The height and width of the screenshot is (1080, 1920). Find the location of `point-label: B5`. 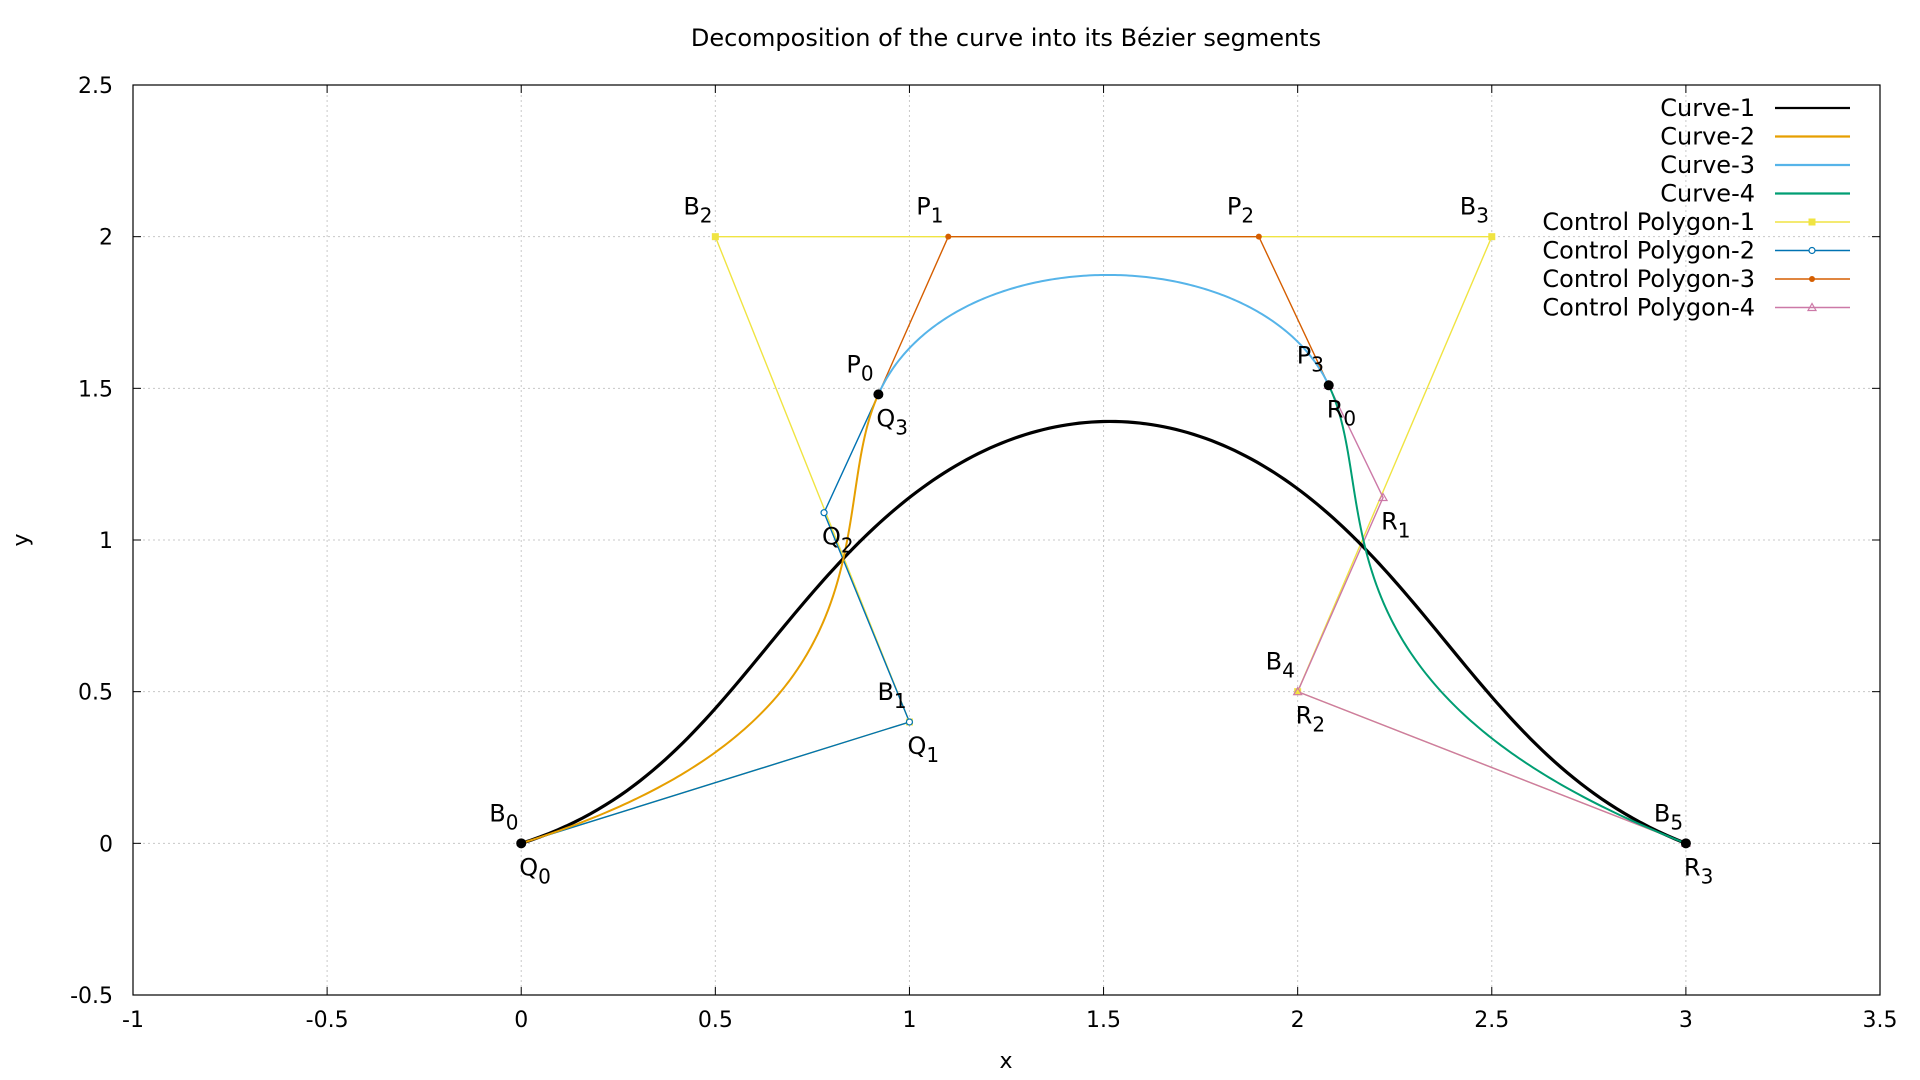

point-label: B5 is located at coordinates (1668, 816).